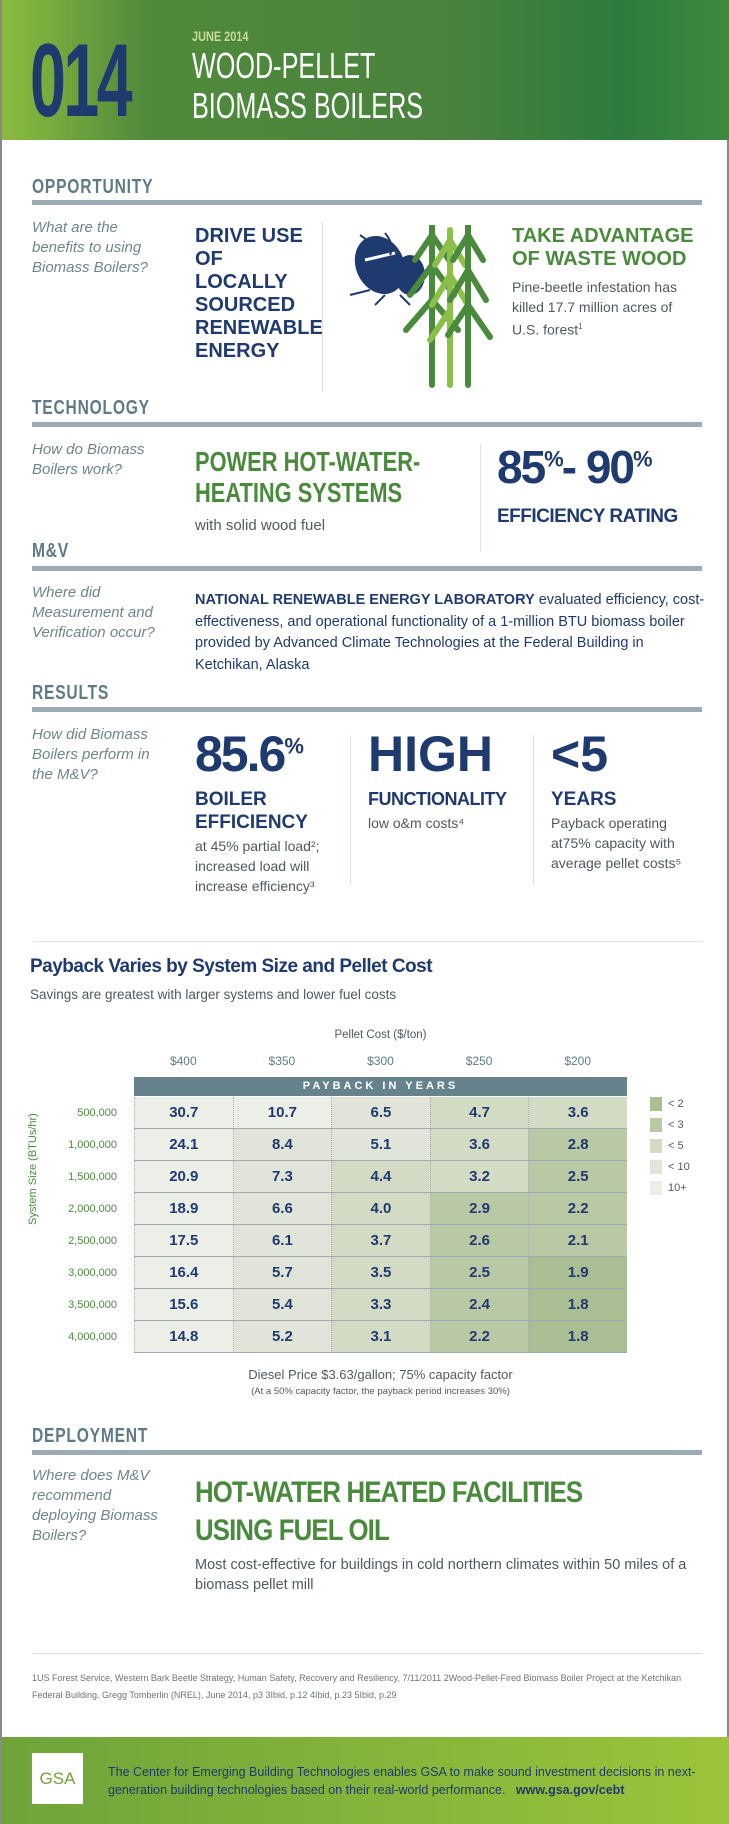 The width and height of the screenshot is (729, 1824). What do you see at coordinates (282, 1177) in the screenshot?
I see `table-cell: 7.3` at bounding box center [282, 1177].